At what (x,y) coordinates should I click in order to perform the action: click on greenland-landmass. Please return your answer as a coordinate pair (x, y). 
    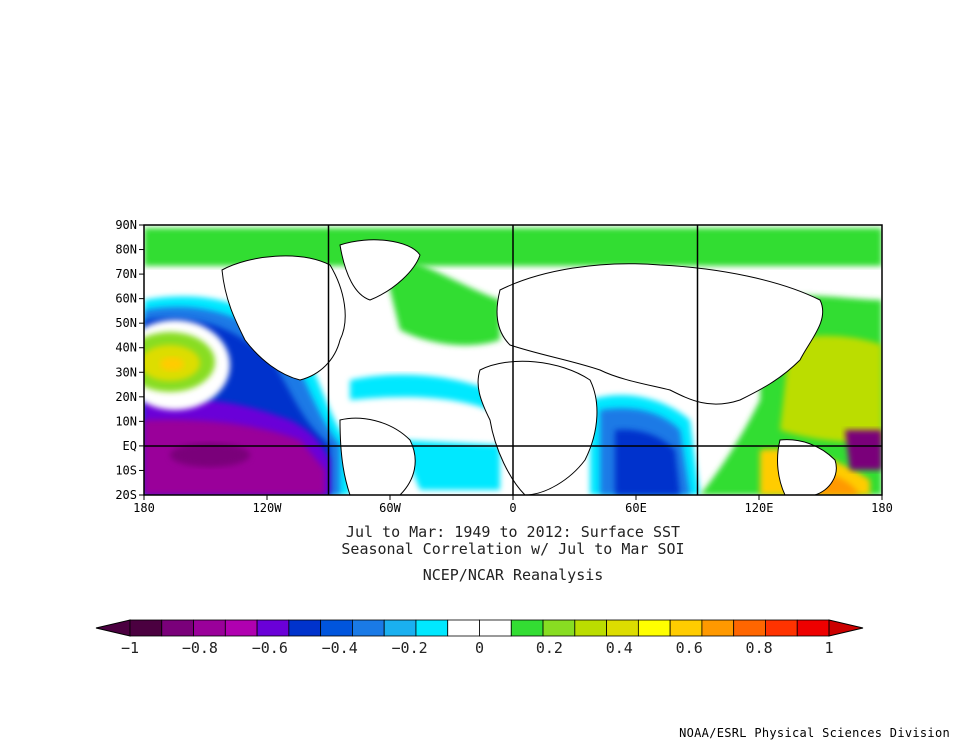
    Looking at the image, I should click on (380, 270).